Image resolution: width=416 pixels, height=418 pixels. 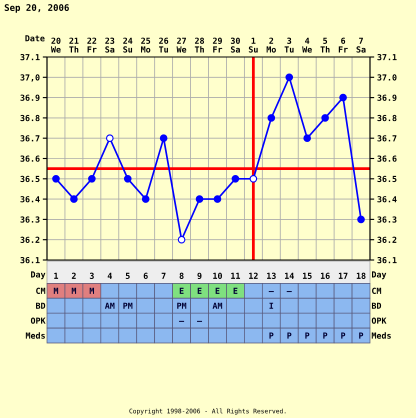 I want to click on x-tick-label: 25 Mo, so click(x=145, y=45).